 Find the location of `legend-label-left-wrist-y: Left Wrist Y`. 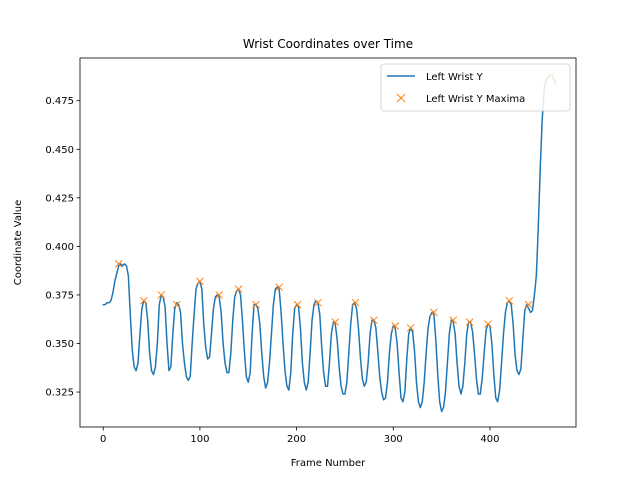

legend-label-left-wrist-y: Left Wrist Y is located at coordinates (455, 77).